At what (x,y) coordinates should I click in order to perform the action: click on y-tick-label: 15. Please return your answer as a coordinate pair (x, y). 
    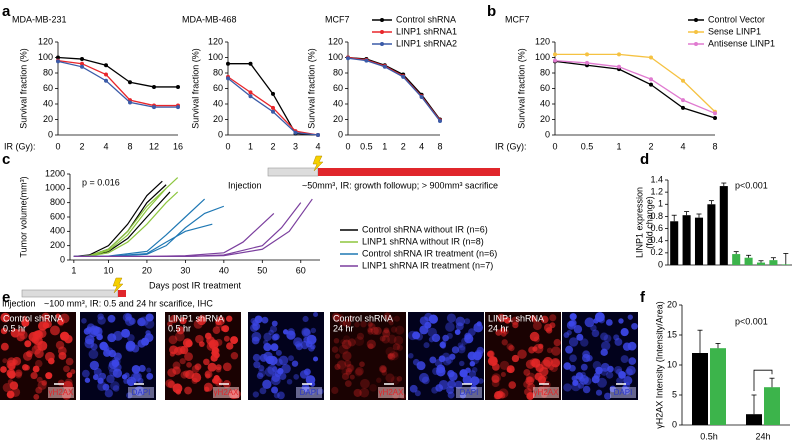
    Looking at the image, I should click on (672, 334).